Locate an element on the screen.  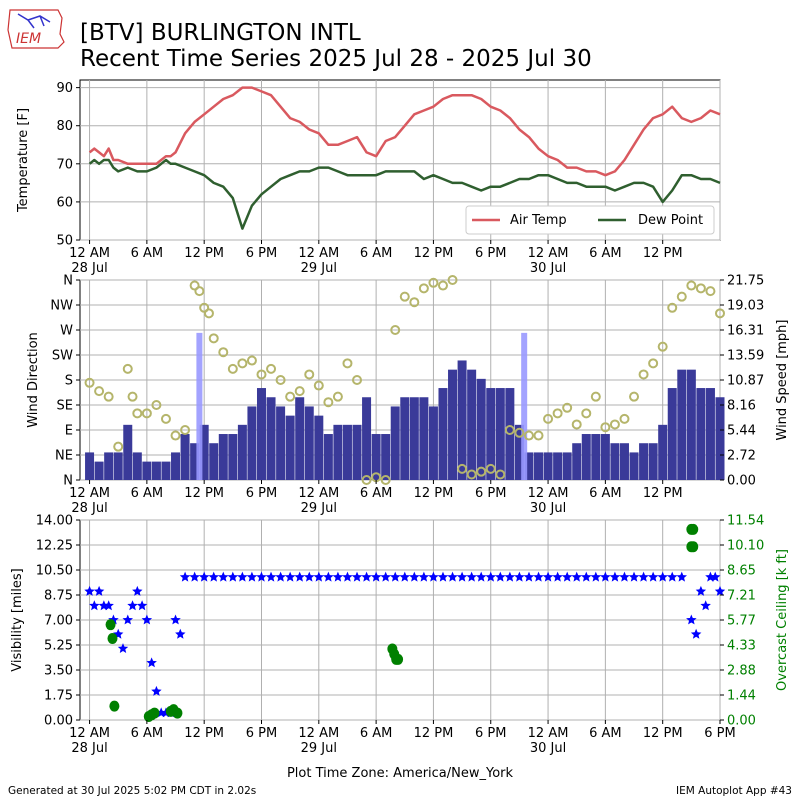
x-day-label: 28 Jul is located at coordinates (89, 268).